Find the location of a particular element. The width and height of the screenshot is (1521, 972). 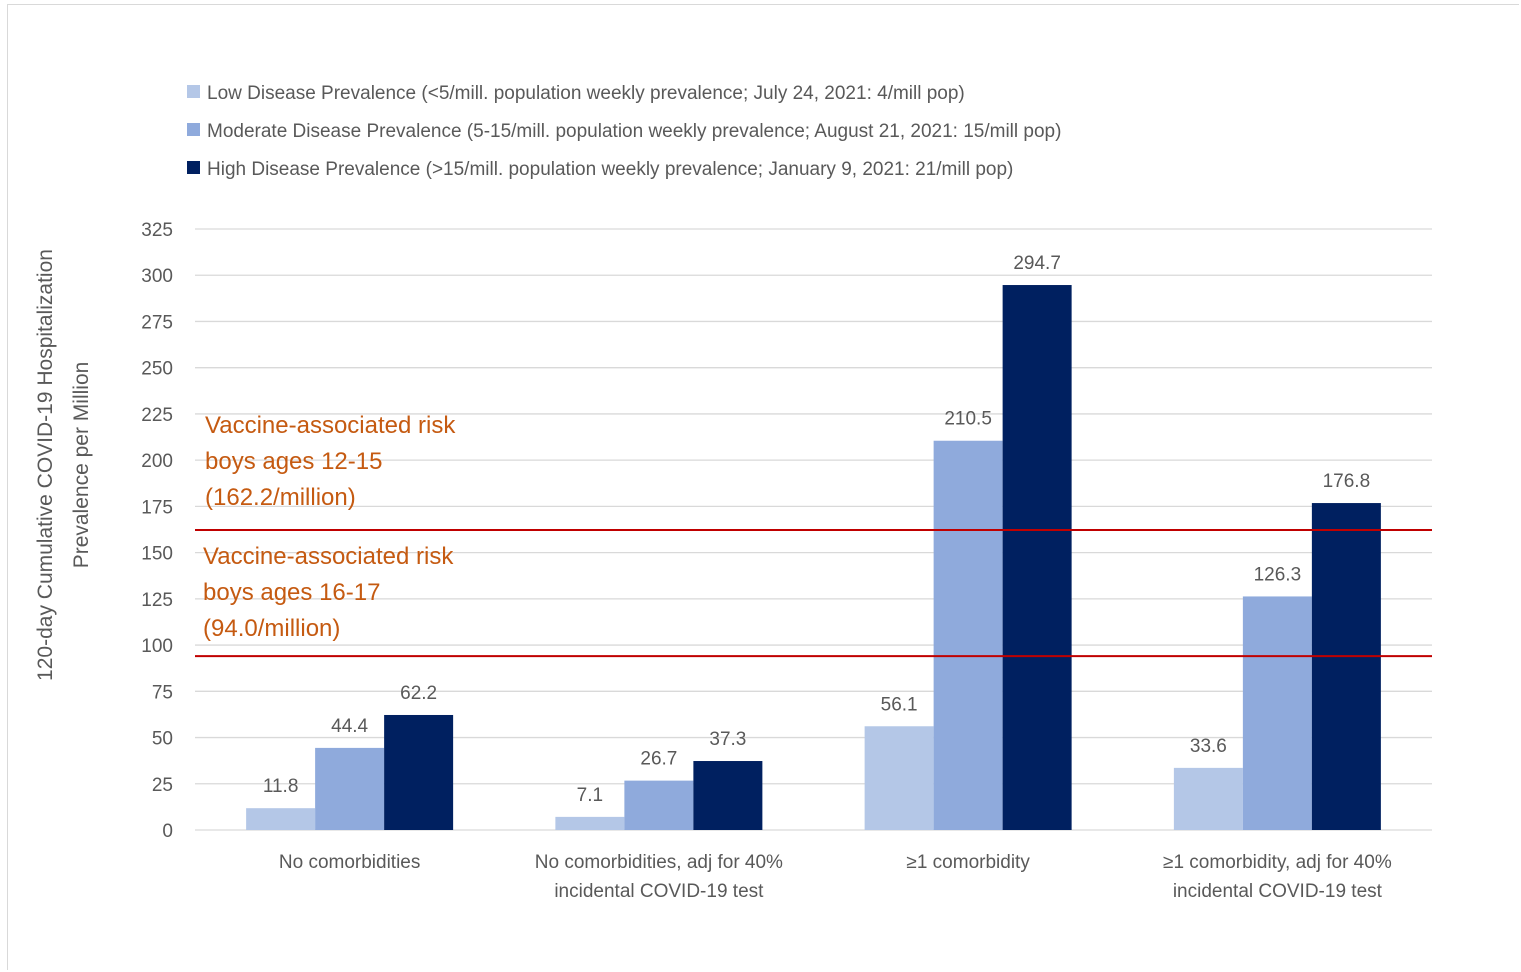

data-label: 33.6 is located at coordinates (1208, 746).